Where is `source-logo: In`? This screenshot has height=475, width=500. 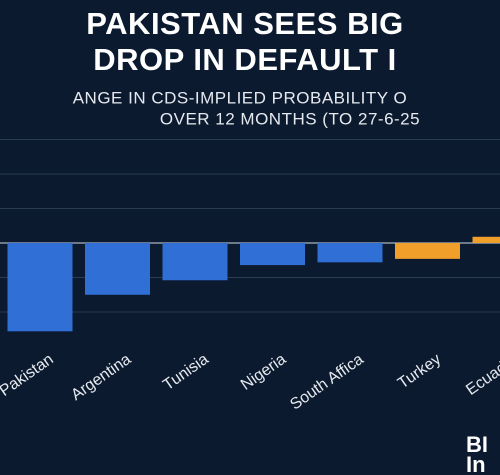 source-logo: In is located at coordinates (476, 463).